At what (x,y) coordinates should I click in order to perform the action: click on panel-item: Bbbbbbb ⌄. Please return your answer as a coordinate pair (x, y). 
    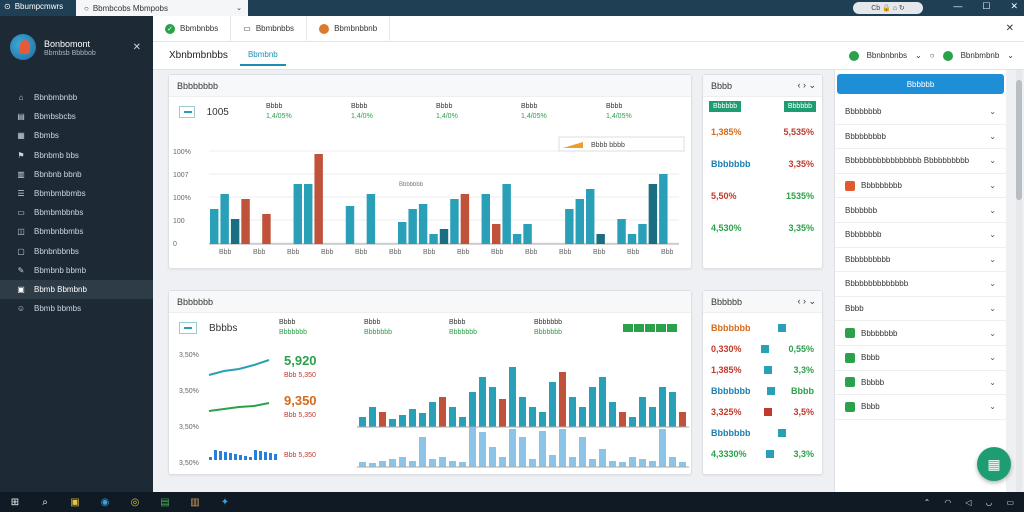
    Looking at the image, I should click on (920, 210).